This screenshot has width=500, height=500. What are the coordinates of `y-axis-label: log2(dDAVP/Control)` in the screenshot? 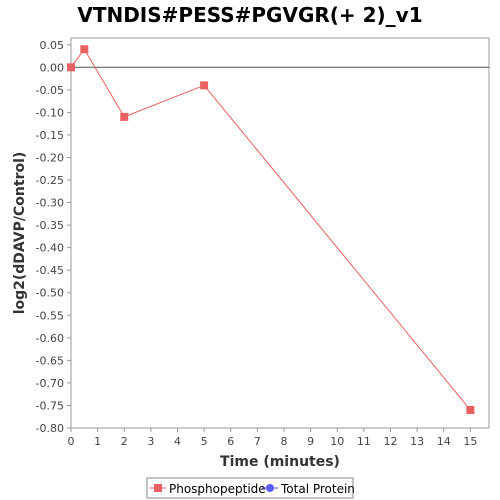 It's located at (20, 233).